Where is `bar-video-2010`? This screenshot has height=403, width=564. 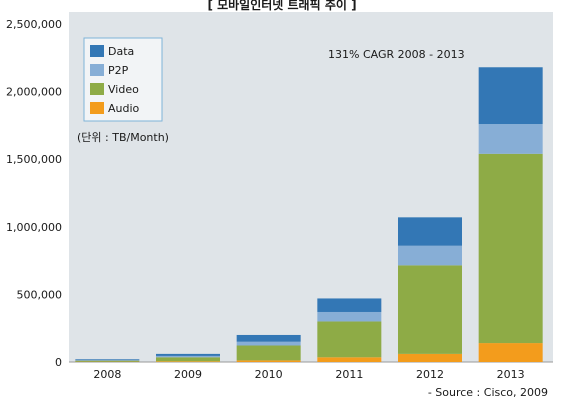 bar-video-2010 is located at coordinates (268, 353).